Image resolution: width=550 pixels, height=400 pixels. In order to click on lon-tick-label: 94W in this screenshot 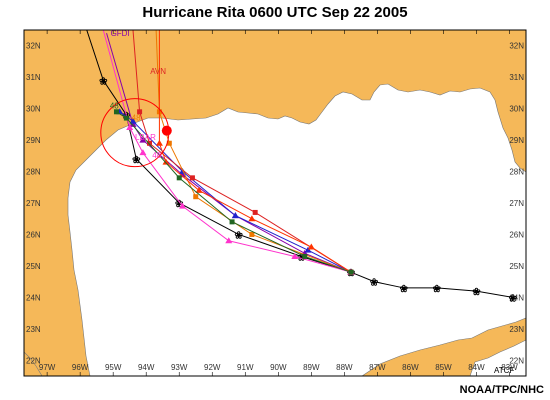, I will do `click(146, 367)`.